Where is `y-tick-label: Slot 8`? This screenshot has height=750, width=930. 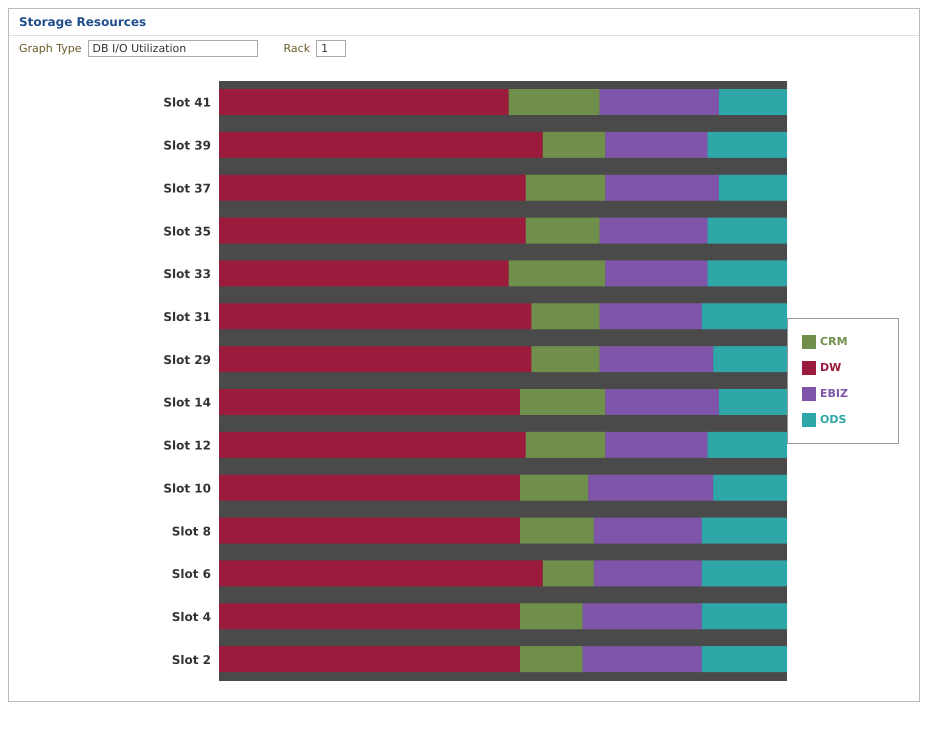 y-tick-label: Slot 8 is located at coordinates (191, 531).